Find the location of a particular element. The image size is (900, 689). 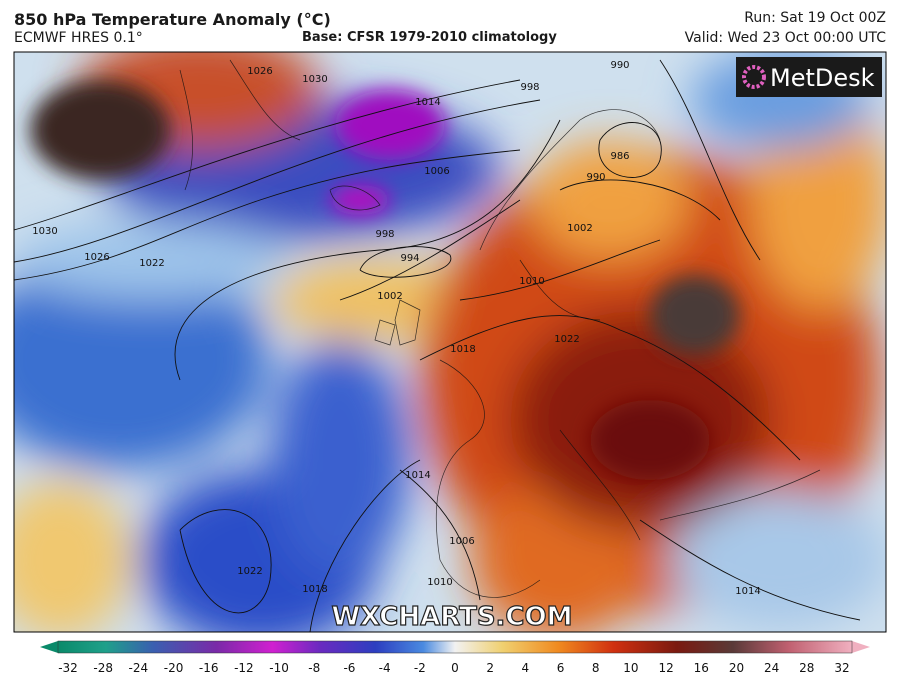

colorbar-tick-label: -2 is located at coordinates (420, 668).